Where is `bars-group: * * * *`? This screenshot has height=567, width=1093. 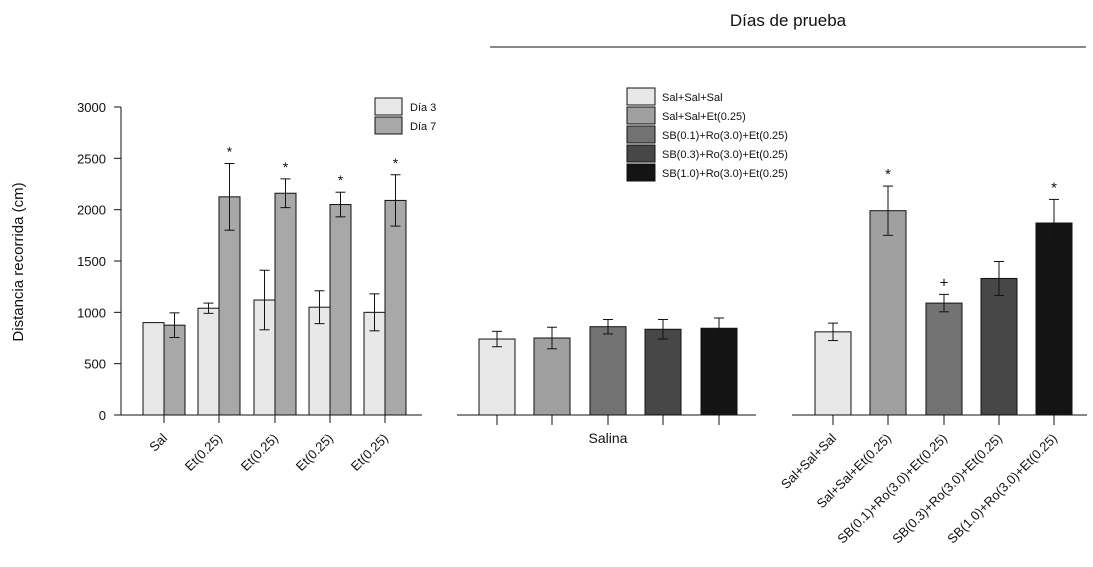
bars-group: * * * * is located at coordinates (274, 279).